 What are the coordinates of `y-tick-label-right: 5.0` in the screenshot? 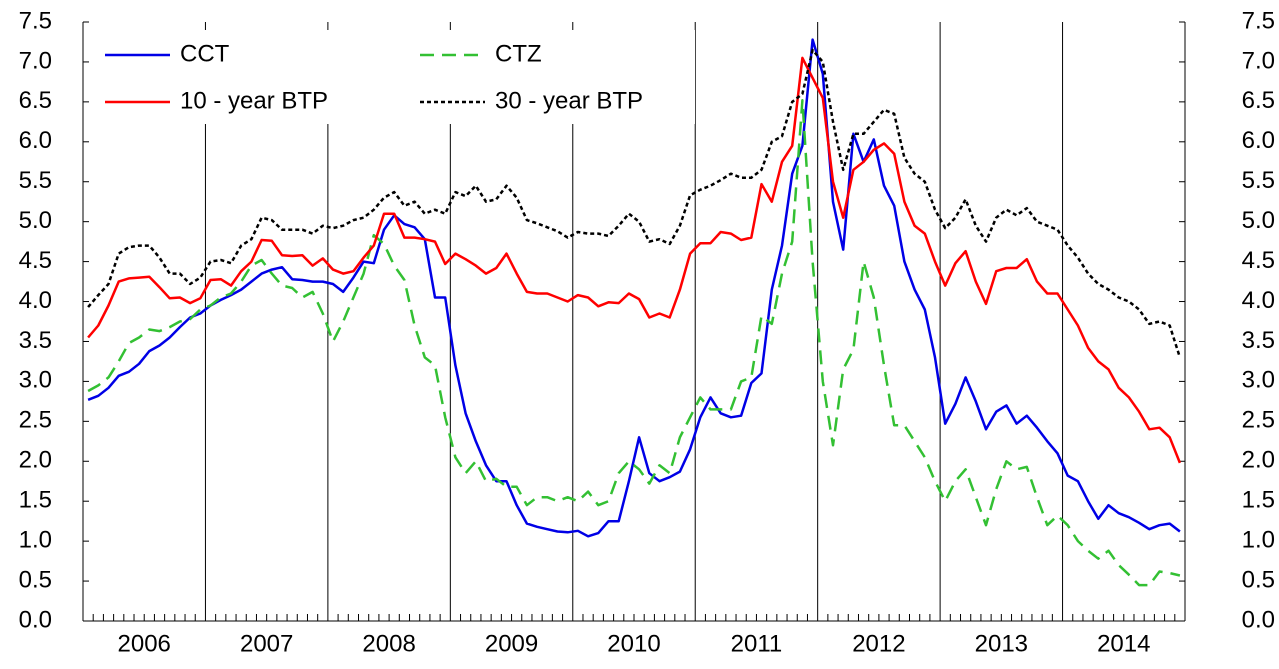 It's located at (1258, 220).